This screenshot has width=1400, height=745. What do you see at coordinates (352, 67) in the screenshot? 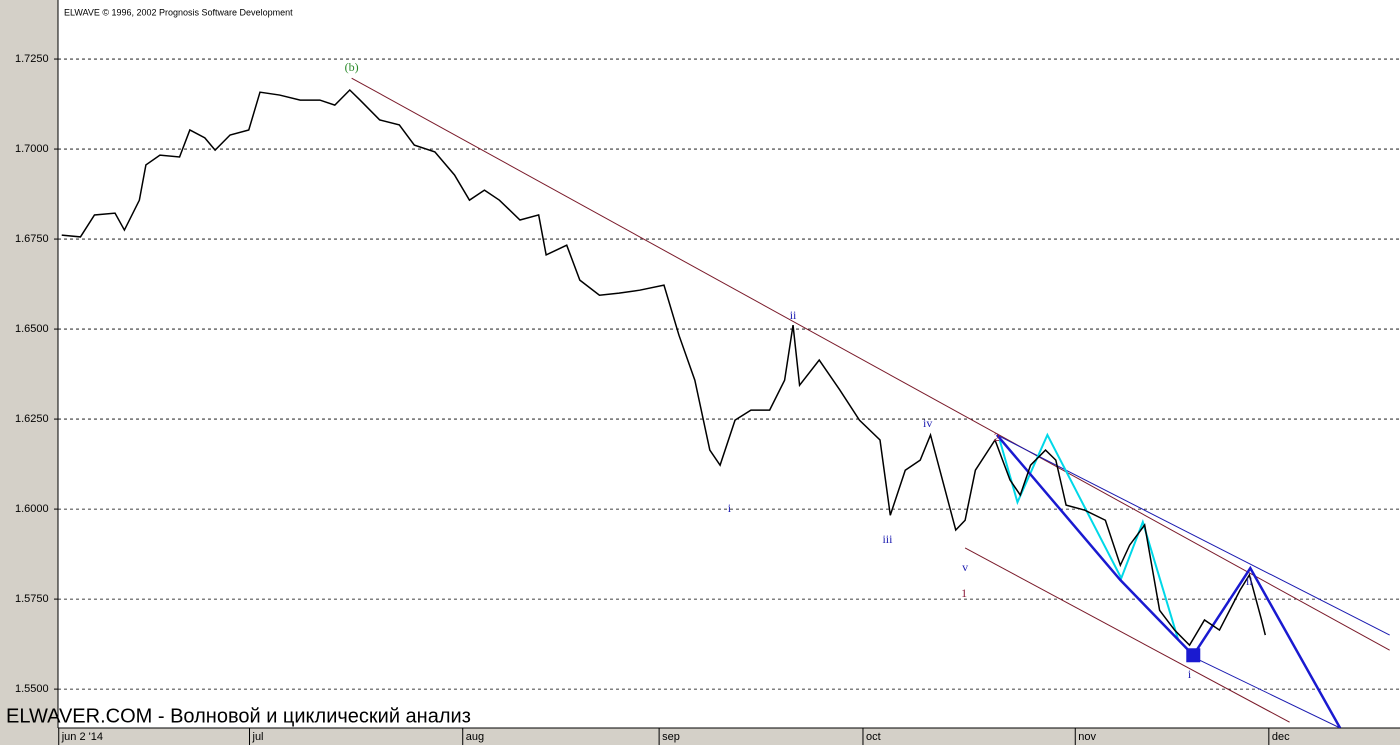
I see `wave-label: (b)` at bounding box center [352, 67].